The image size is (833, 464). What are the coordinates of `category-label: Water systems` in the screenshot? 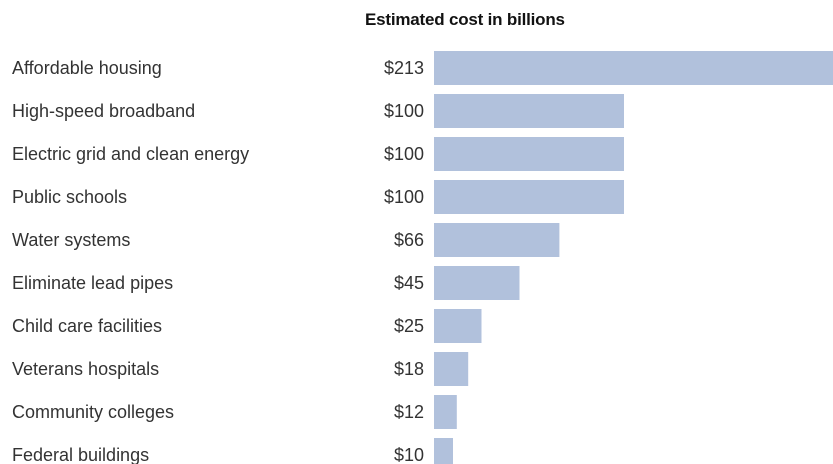 It's located at (71, 240).